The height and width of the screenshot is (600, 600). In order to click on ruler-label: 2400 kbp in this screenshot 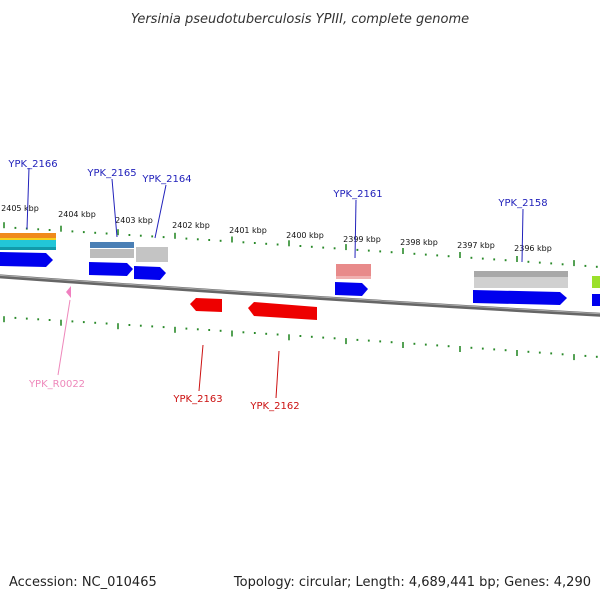, I will do `click(305, 235)`.